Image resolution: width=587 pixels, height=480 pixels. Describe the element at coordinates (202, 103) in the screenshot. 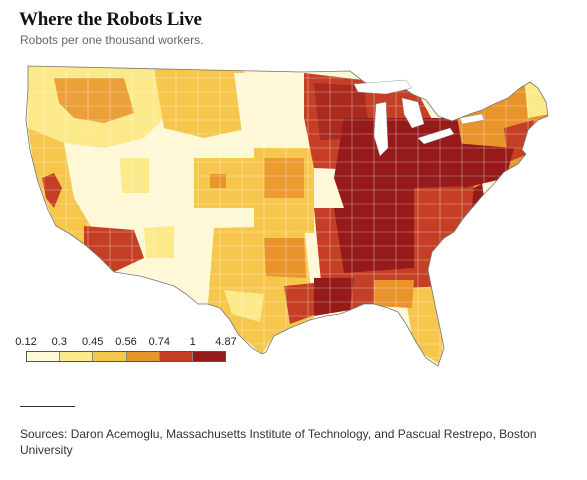

I see `region-idaho-montana` at that location.